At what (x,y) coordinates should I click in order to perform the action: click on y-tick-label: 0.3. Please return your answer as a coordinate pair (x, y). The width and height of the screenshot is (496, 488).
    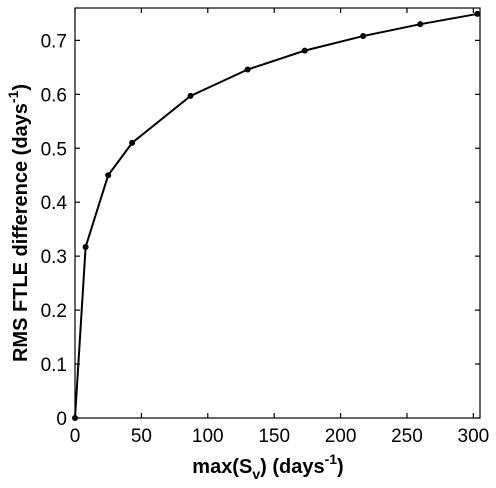
    Looking at the image, I should click on (54, 257).